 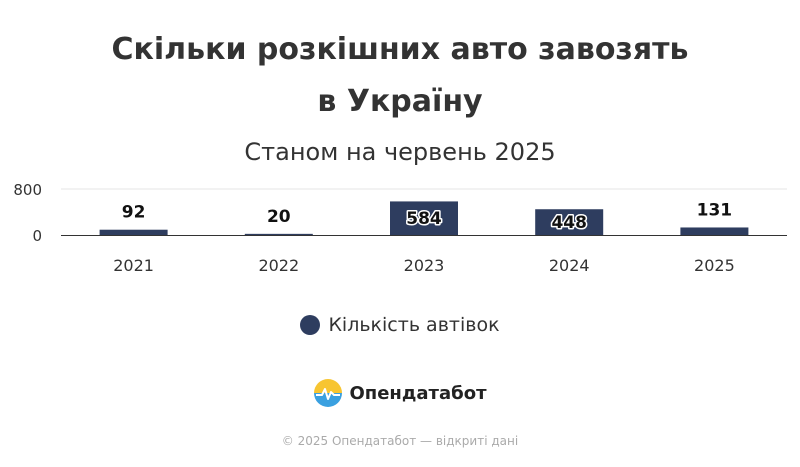 I want to click on bars, so click(x=424, y=218).